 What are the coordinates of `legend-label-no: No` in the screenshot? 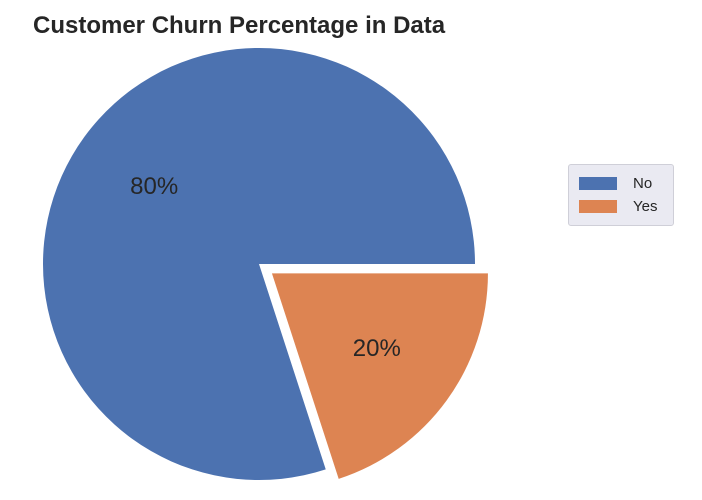 It's located at (643, 183).